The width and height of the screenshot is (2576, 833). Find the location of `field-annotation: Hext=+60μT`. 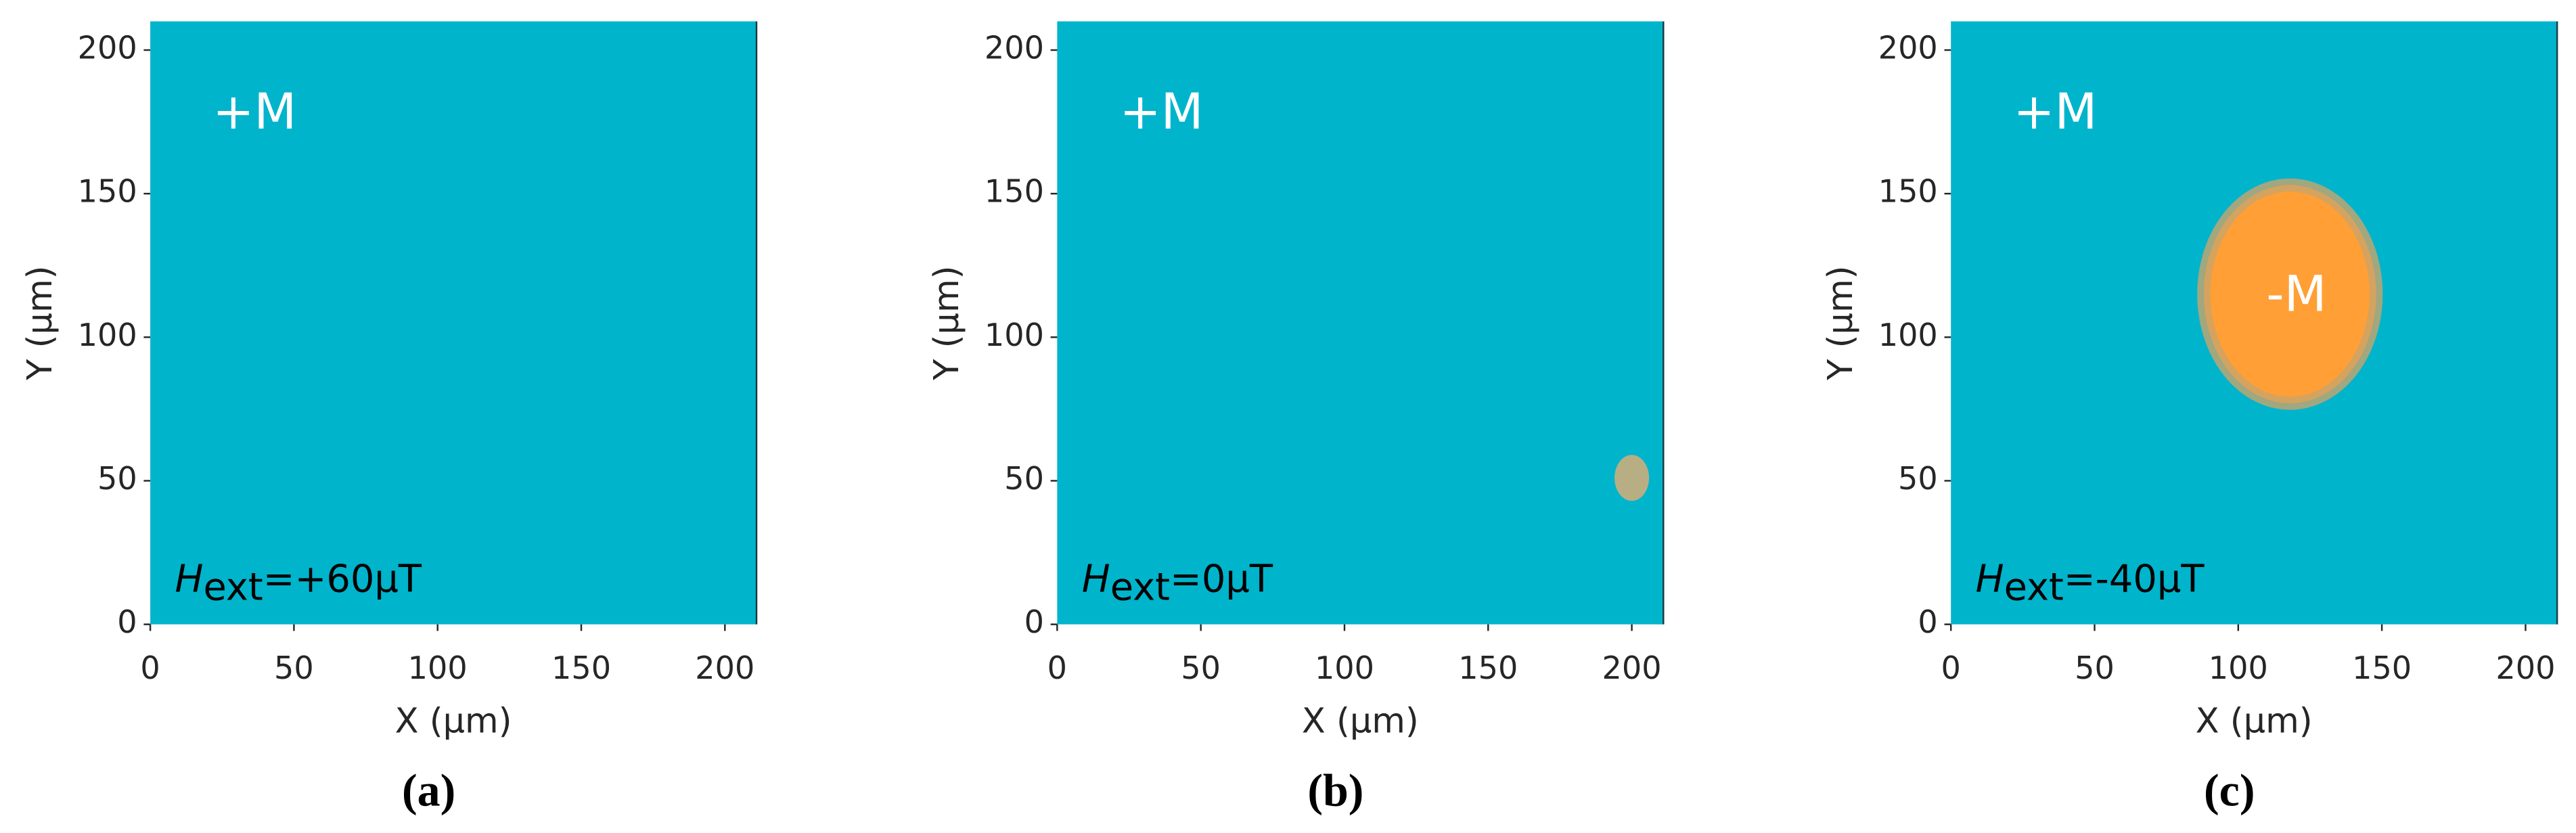

field-annotation: Hext=+60μT is located at coordinates (298, 584).